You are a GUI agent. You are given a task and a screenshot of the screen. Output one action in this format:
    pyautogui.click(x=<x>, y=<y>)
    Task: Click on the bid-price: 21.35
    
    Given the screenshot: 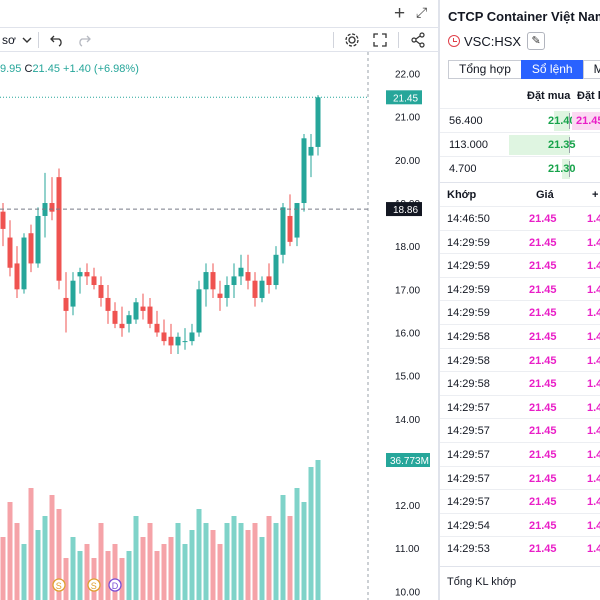 What is the action you would take?
    pyautogui.click(x=562, y=145)
    